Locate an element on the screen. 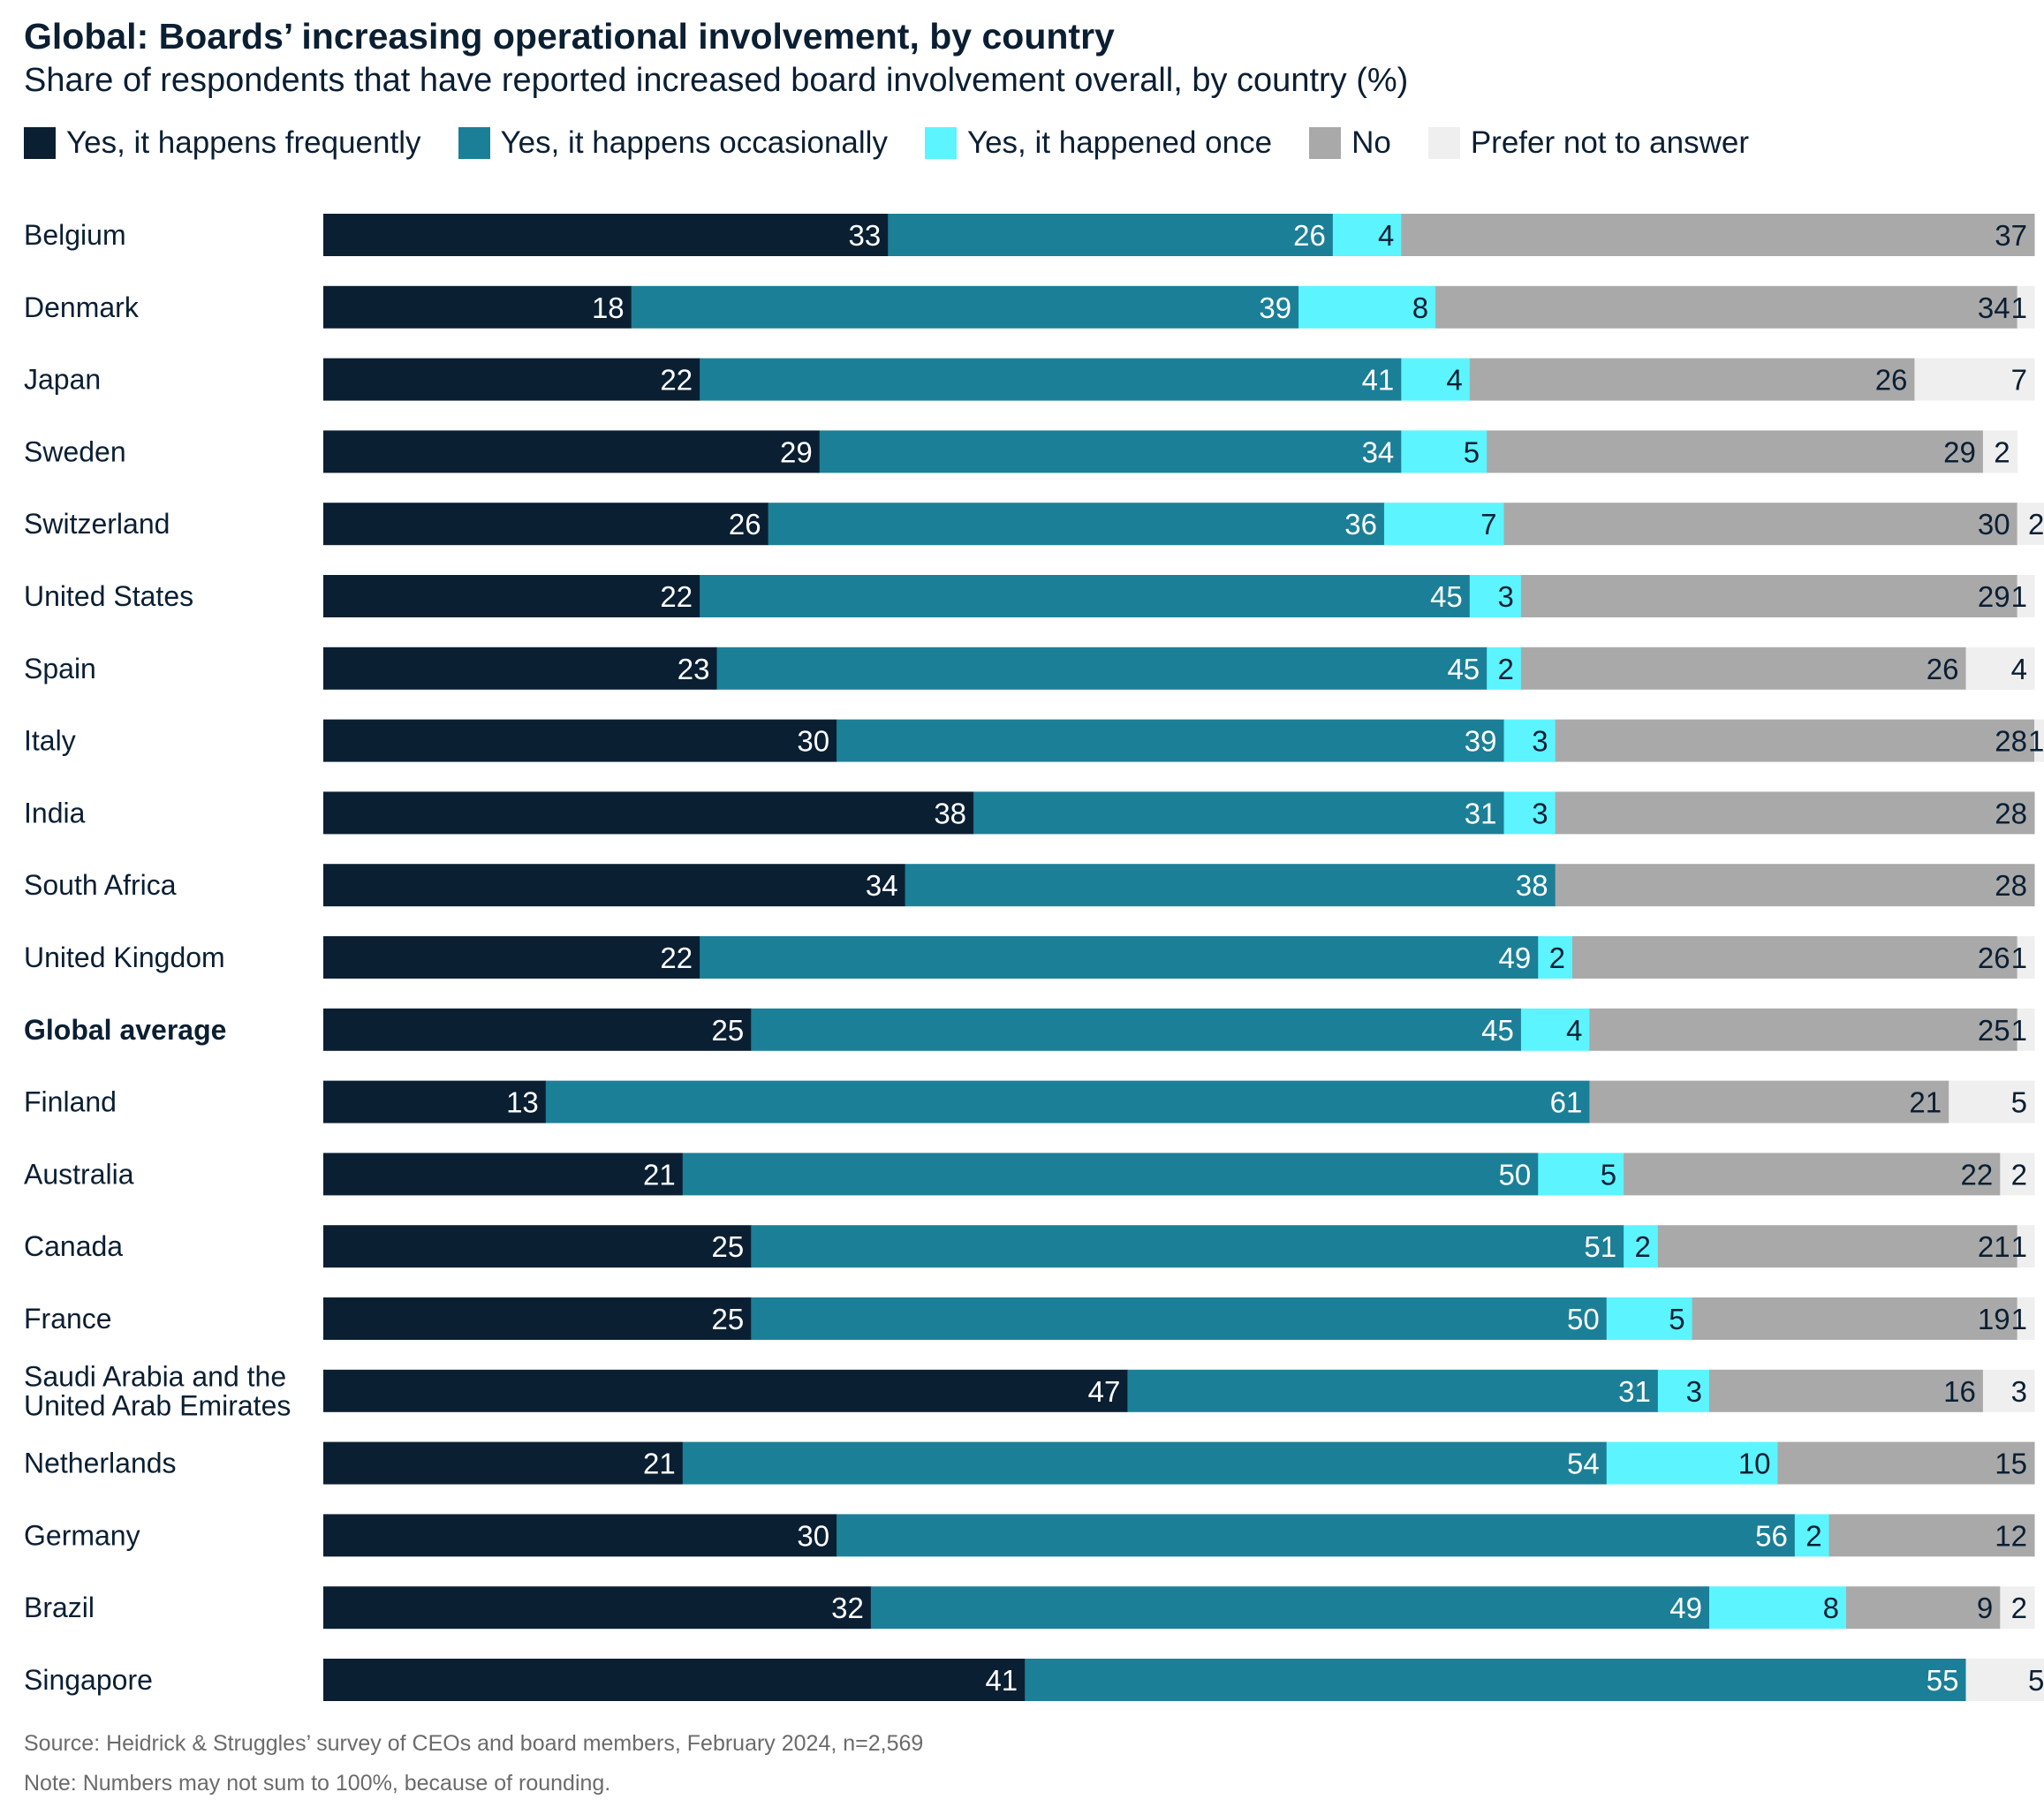  bar-segment-south-africa-frequently is located at coordinates (614, 886).